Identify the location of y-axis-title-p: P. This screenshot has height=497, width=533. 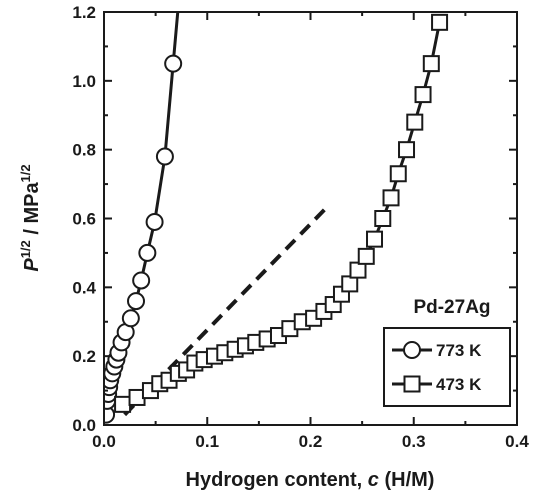
(32, 265).